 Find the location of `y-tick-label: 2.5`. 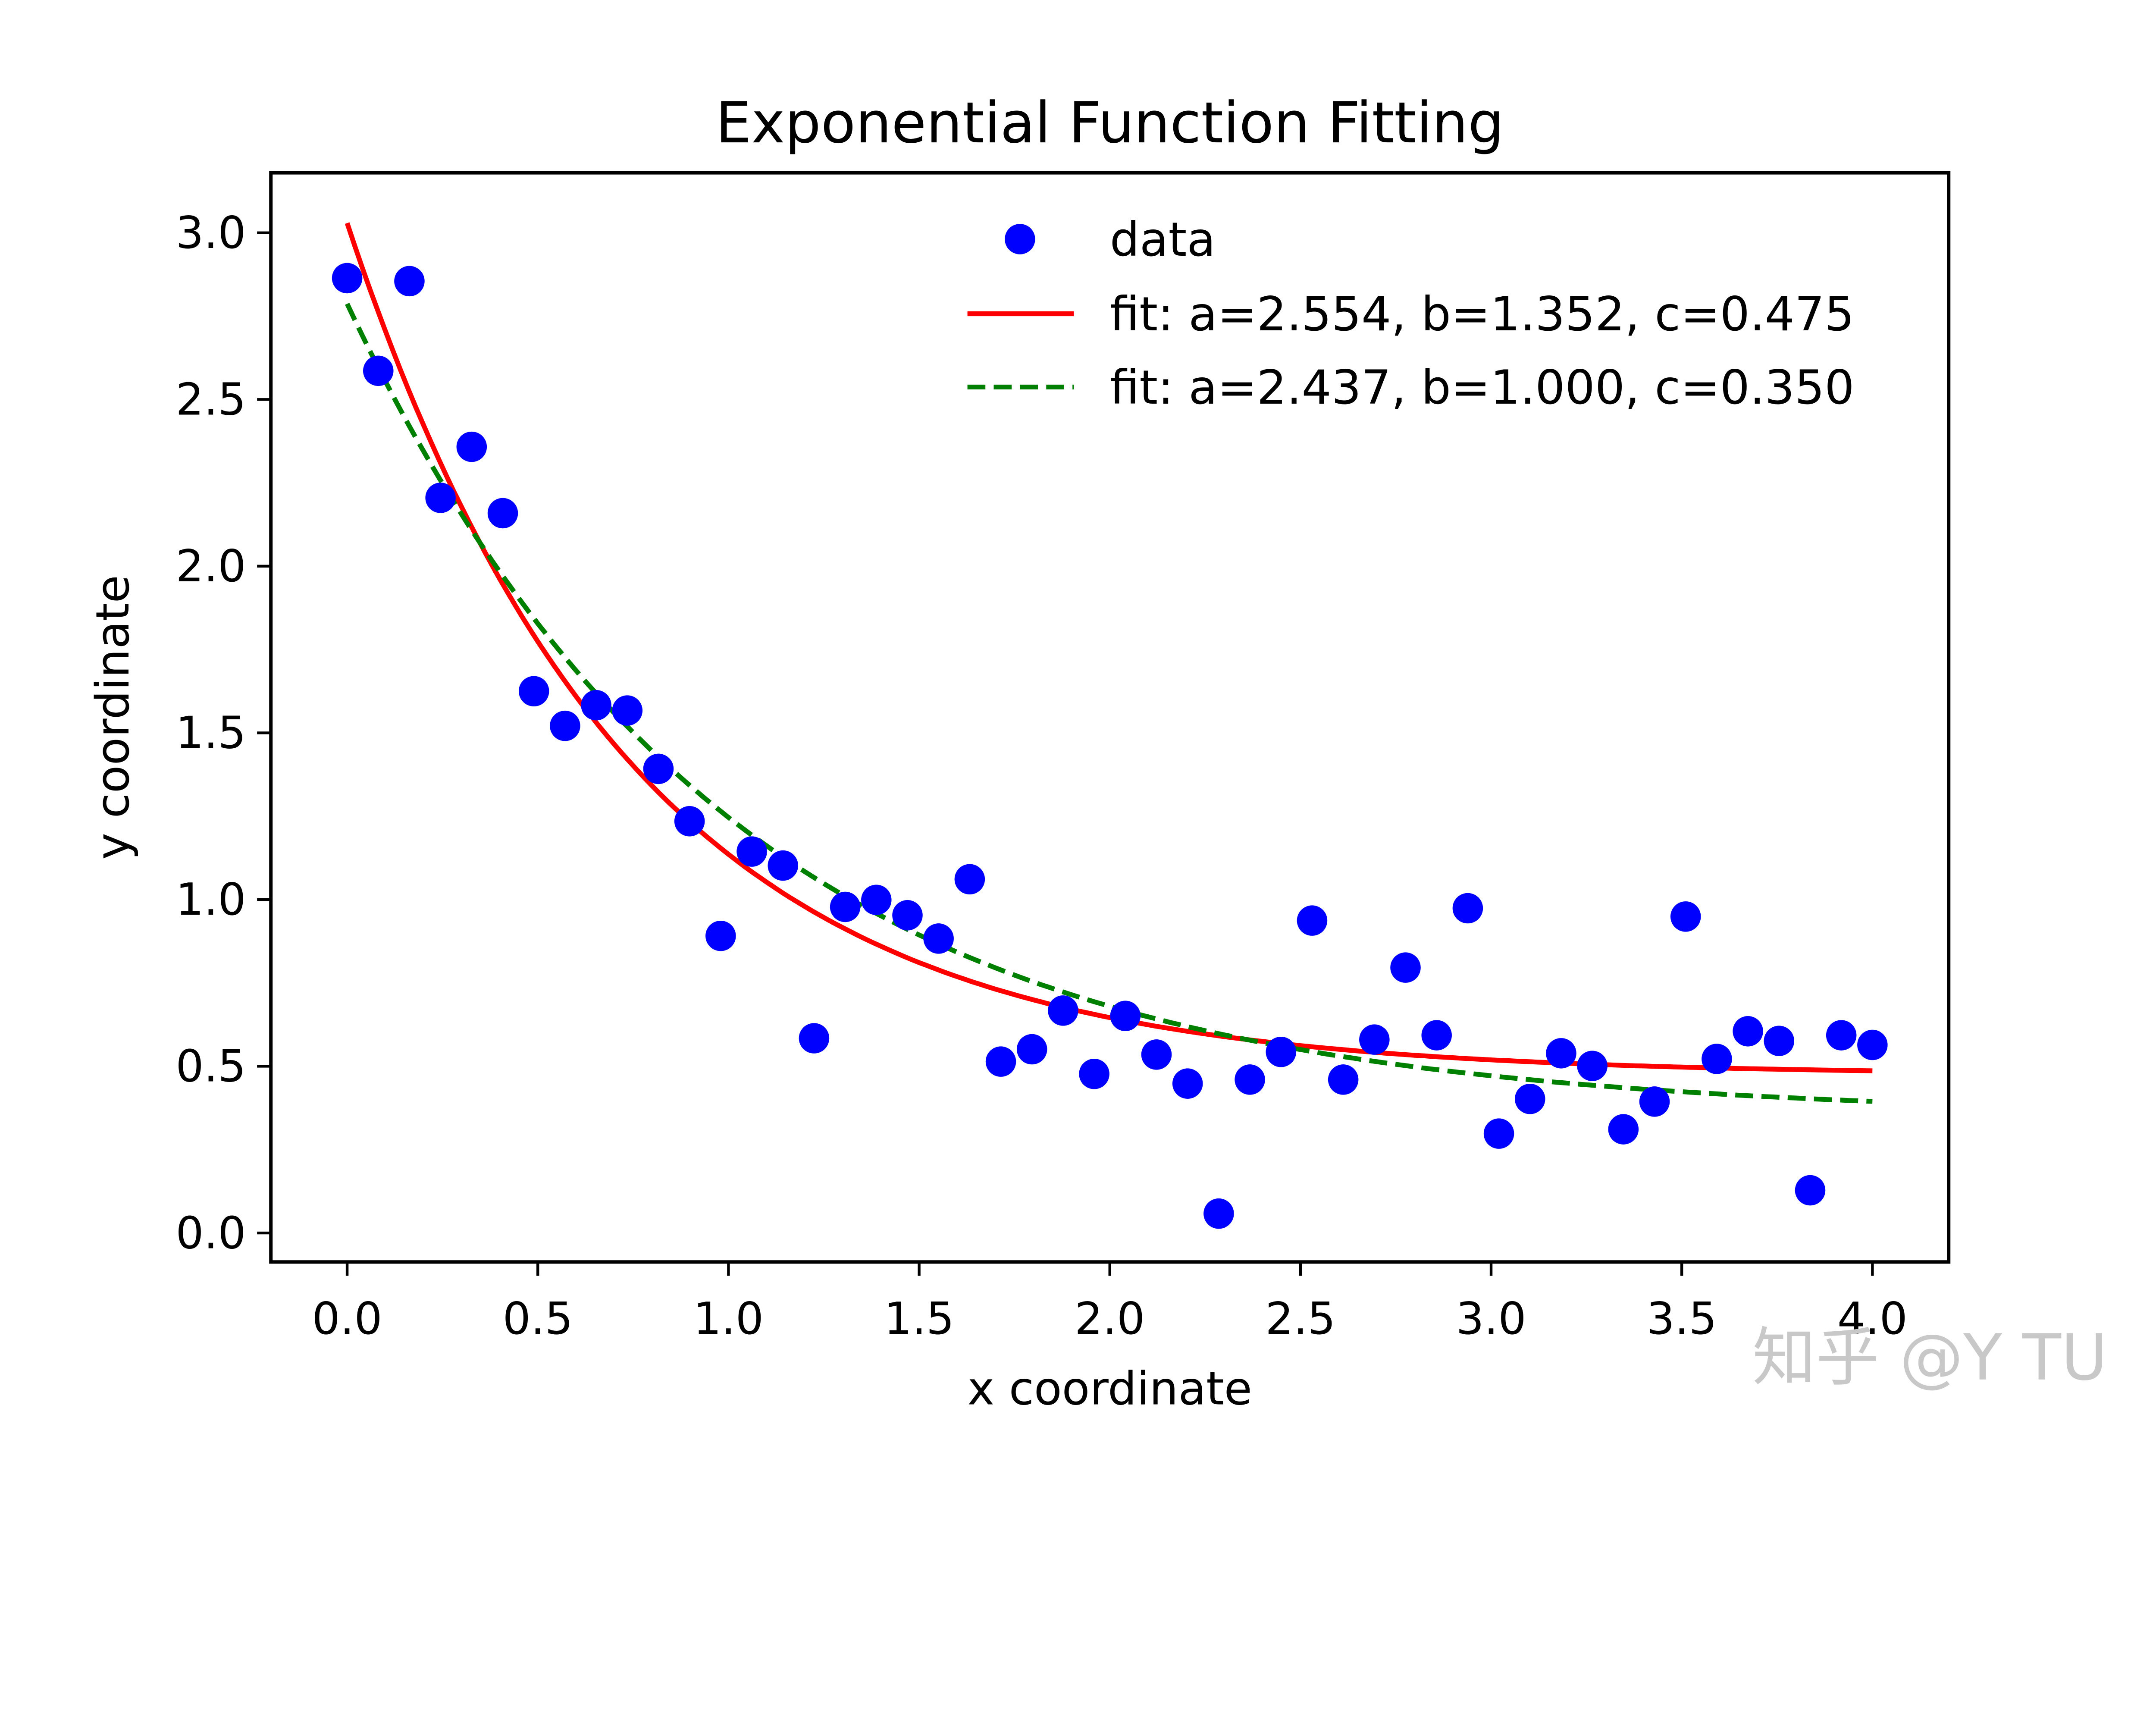

y-tick-label: 2.5 is located at coordinates (210, 400).